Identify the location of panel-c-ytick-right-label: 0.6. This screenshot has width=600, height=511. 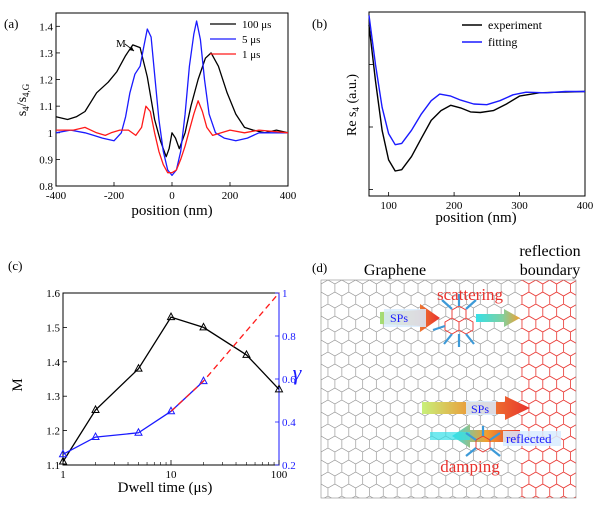
(289, 380).